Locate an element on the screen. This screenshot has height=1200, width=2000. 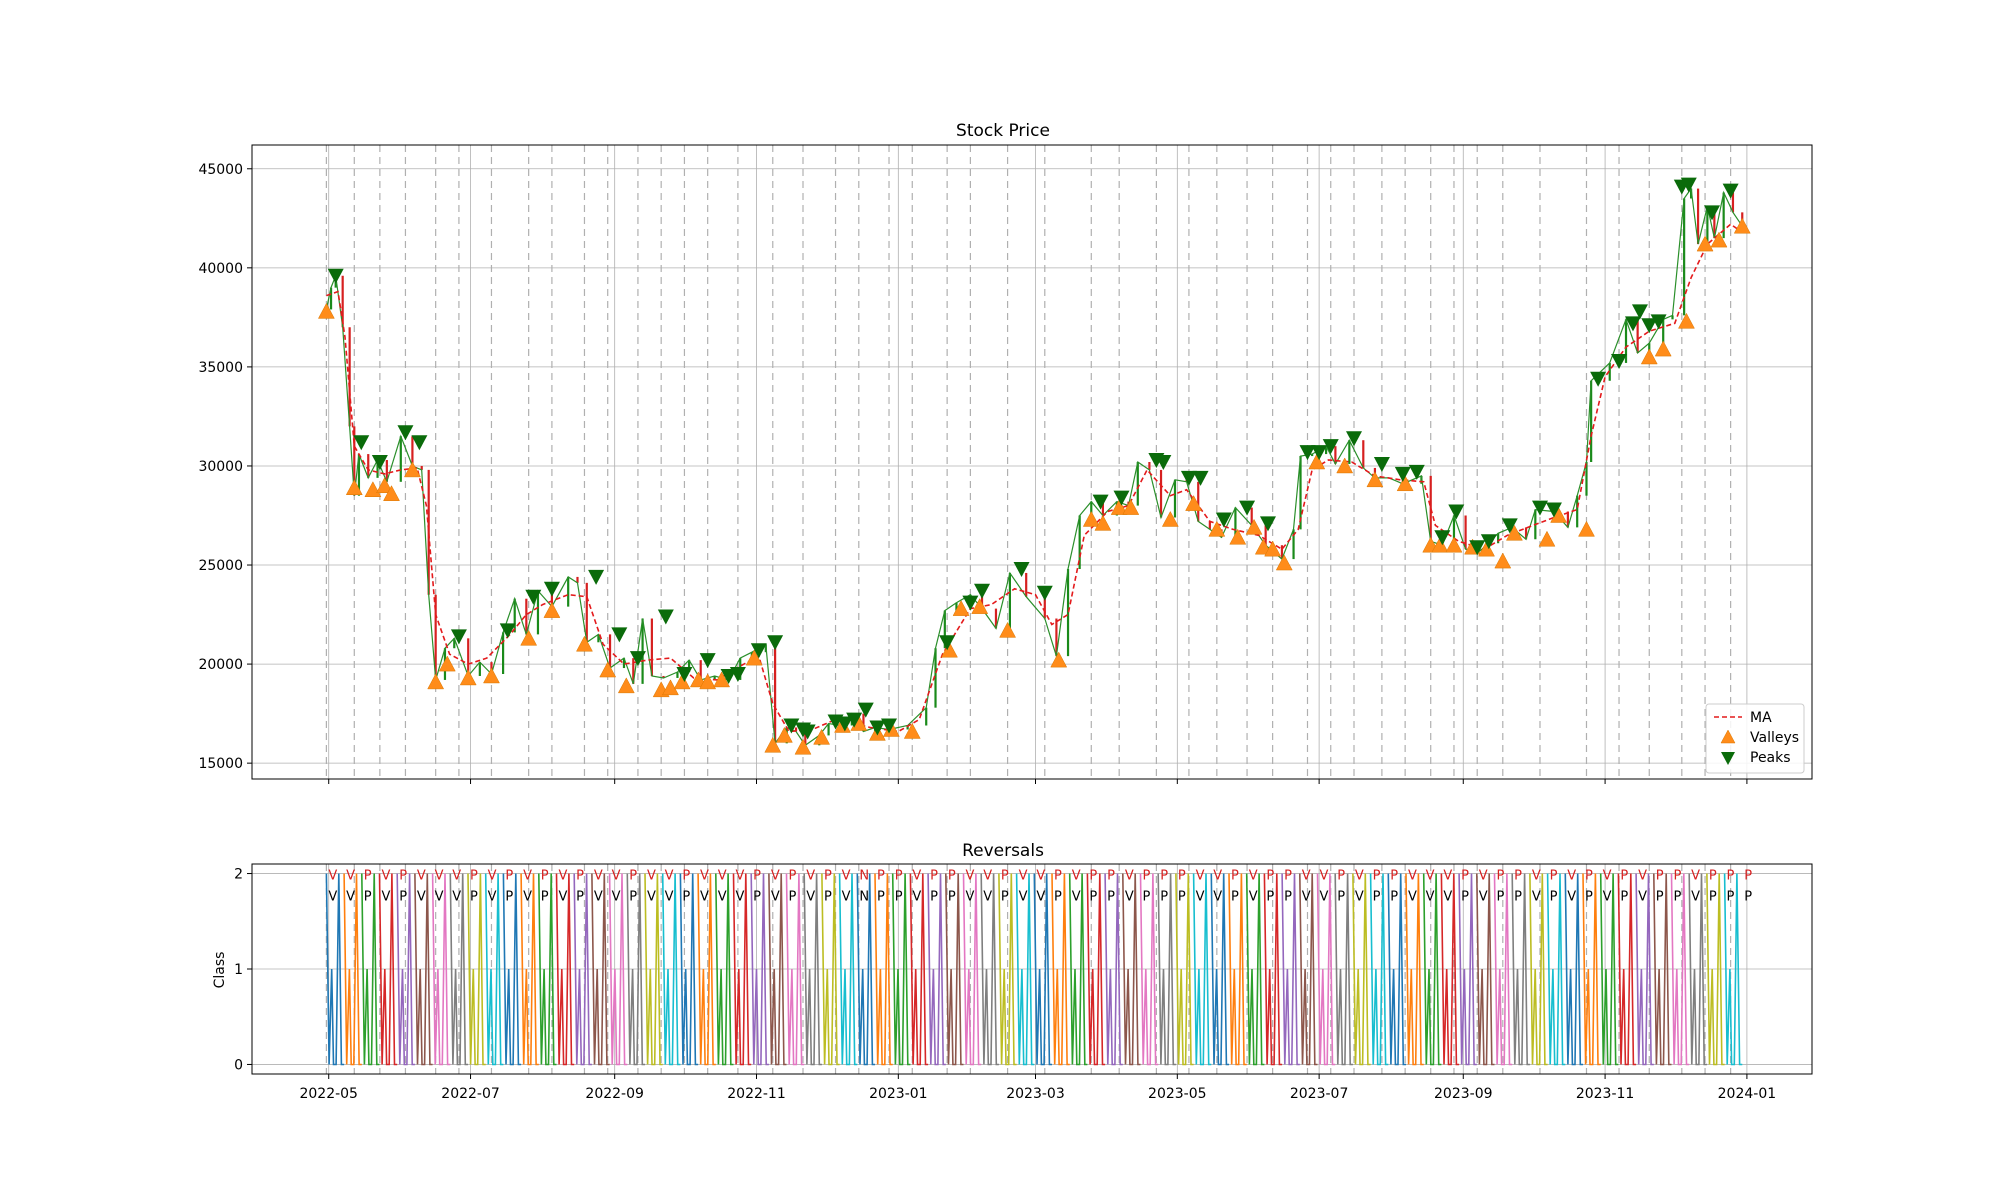
x-tick-label: 2022-07 is located at coordinates (470, 1094).